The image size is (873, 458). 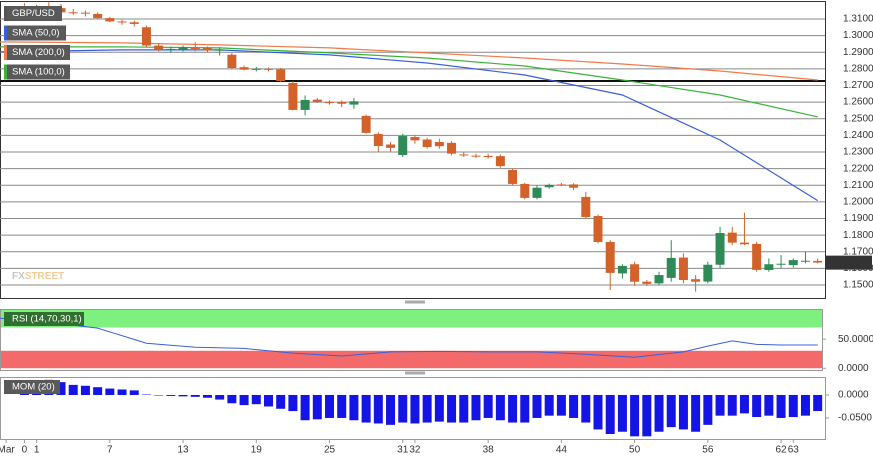 I want to click on watermark-street: STREET, so click(x=44, y=276).